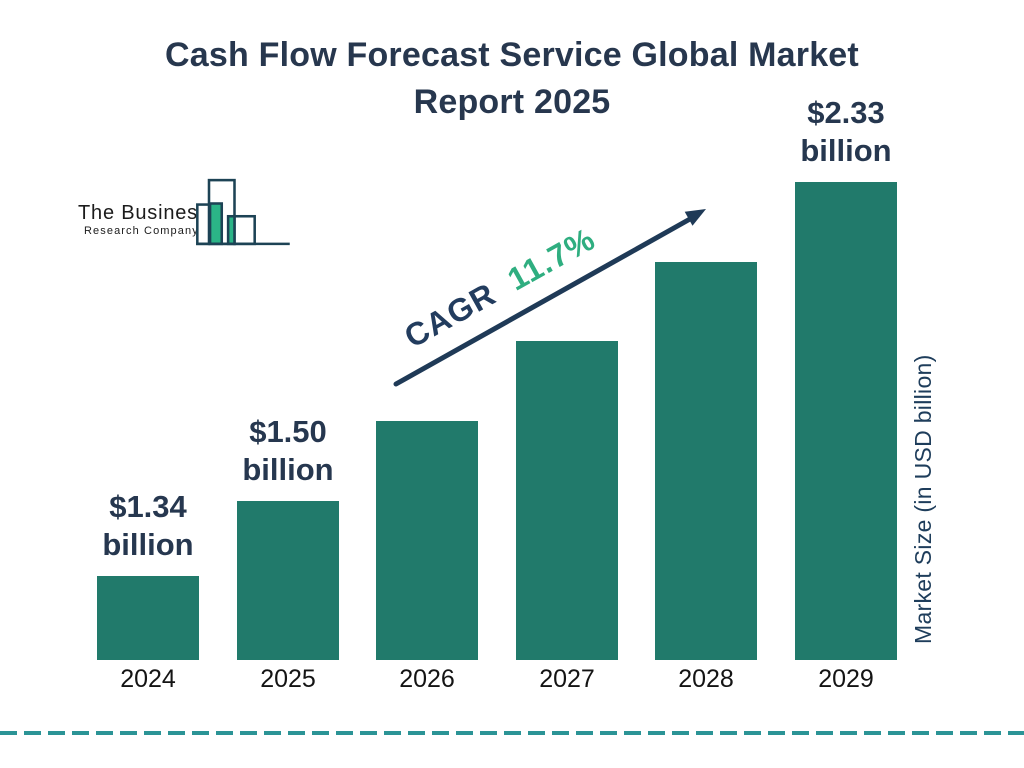 The image size is (1024, 768). I want to click on bar-2024, so click(148, 618).